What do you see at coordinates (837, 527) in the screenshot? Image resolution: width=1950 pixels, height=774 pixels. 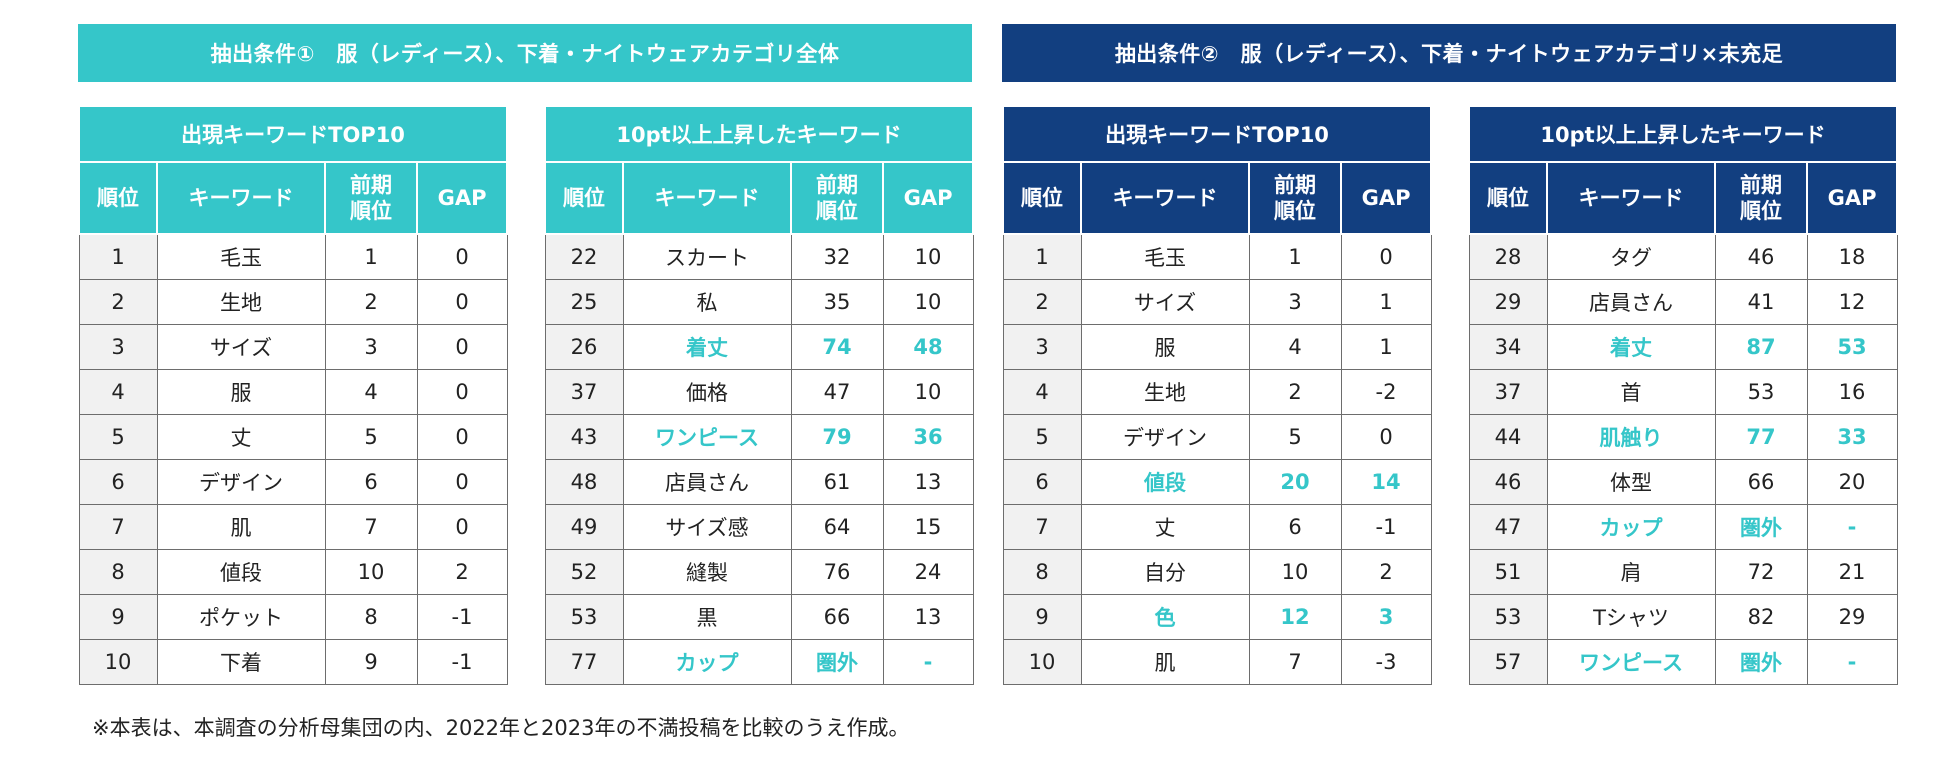 I see `cell-prev: 64` at bounding box center [837, 527].